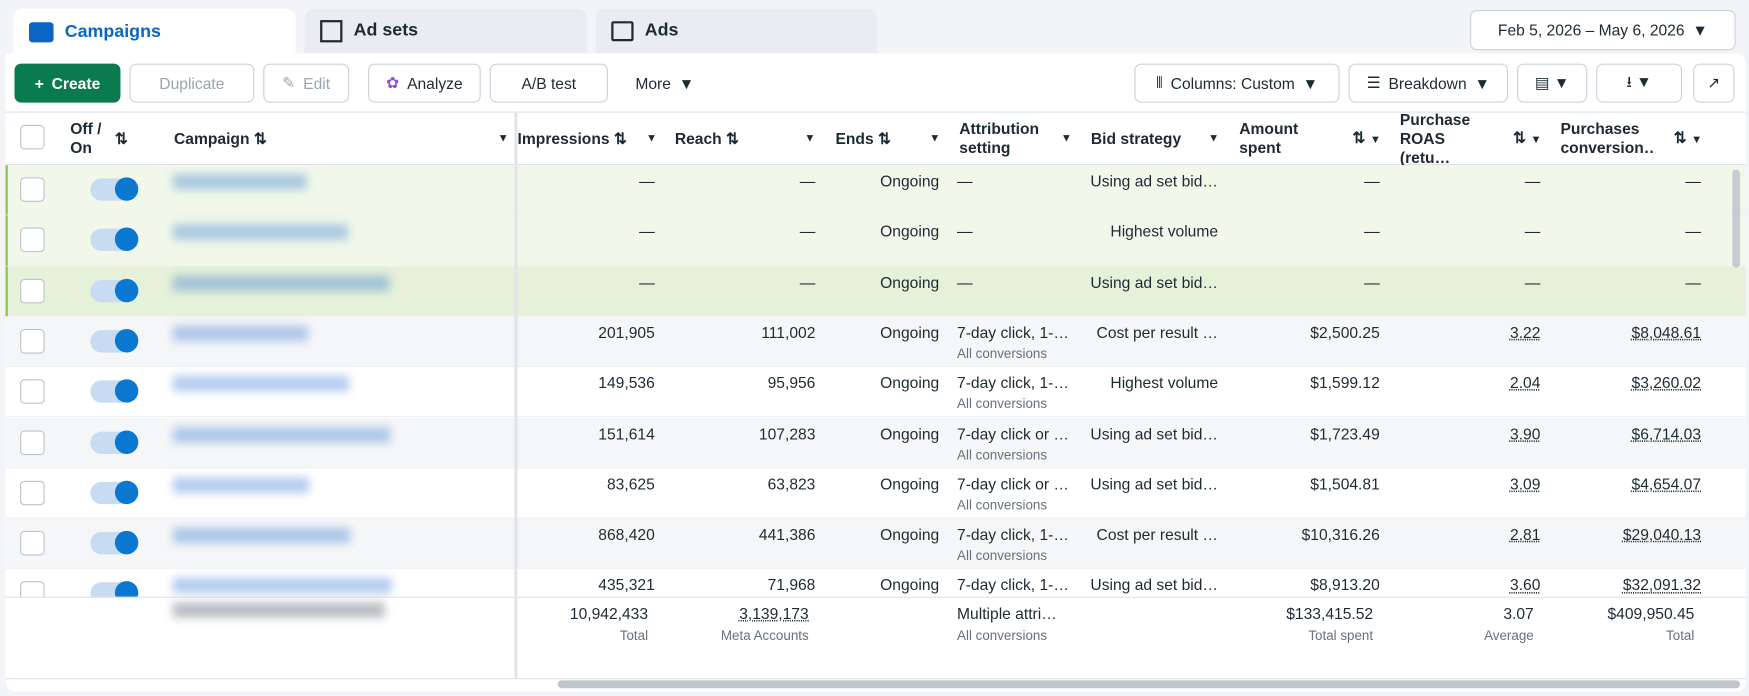  I want to click on date-range: Feb 5, 2026 – May 6, 2026, so click(1591, 30).